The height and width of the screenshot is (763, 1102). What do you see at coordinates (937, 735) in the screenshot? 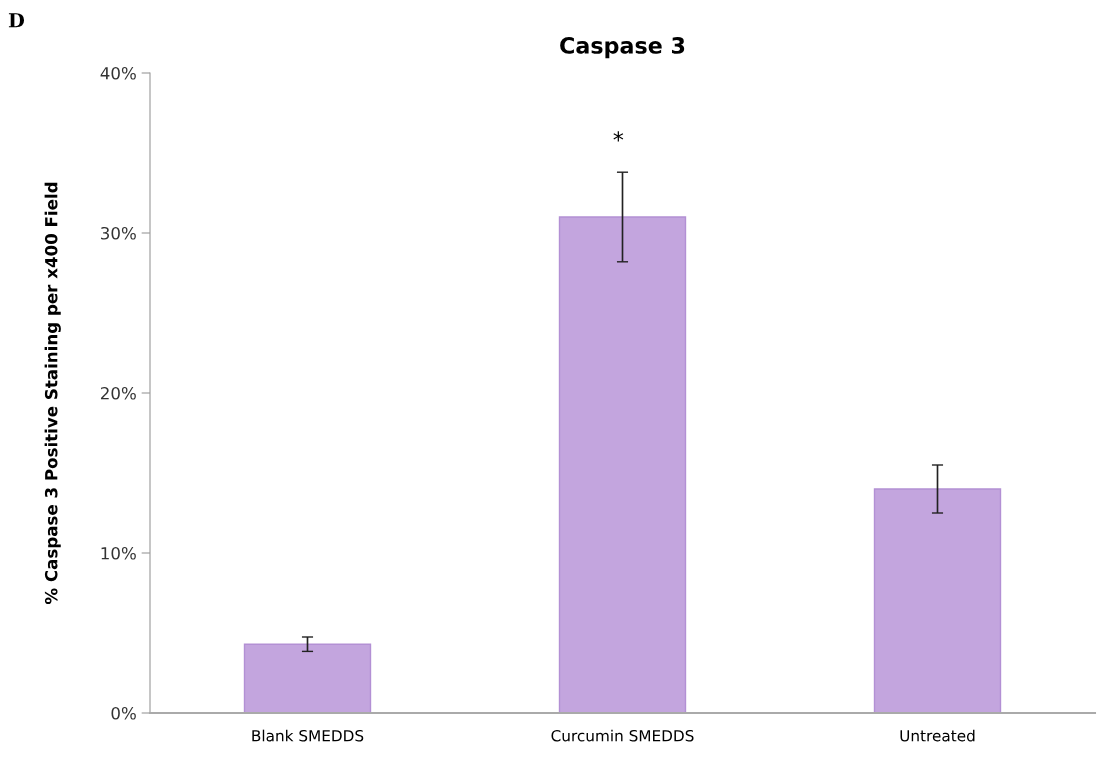
I see `x-tick-label: Untreated` at bounding box center [937, 735].